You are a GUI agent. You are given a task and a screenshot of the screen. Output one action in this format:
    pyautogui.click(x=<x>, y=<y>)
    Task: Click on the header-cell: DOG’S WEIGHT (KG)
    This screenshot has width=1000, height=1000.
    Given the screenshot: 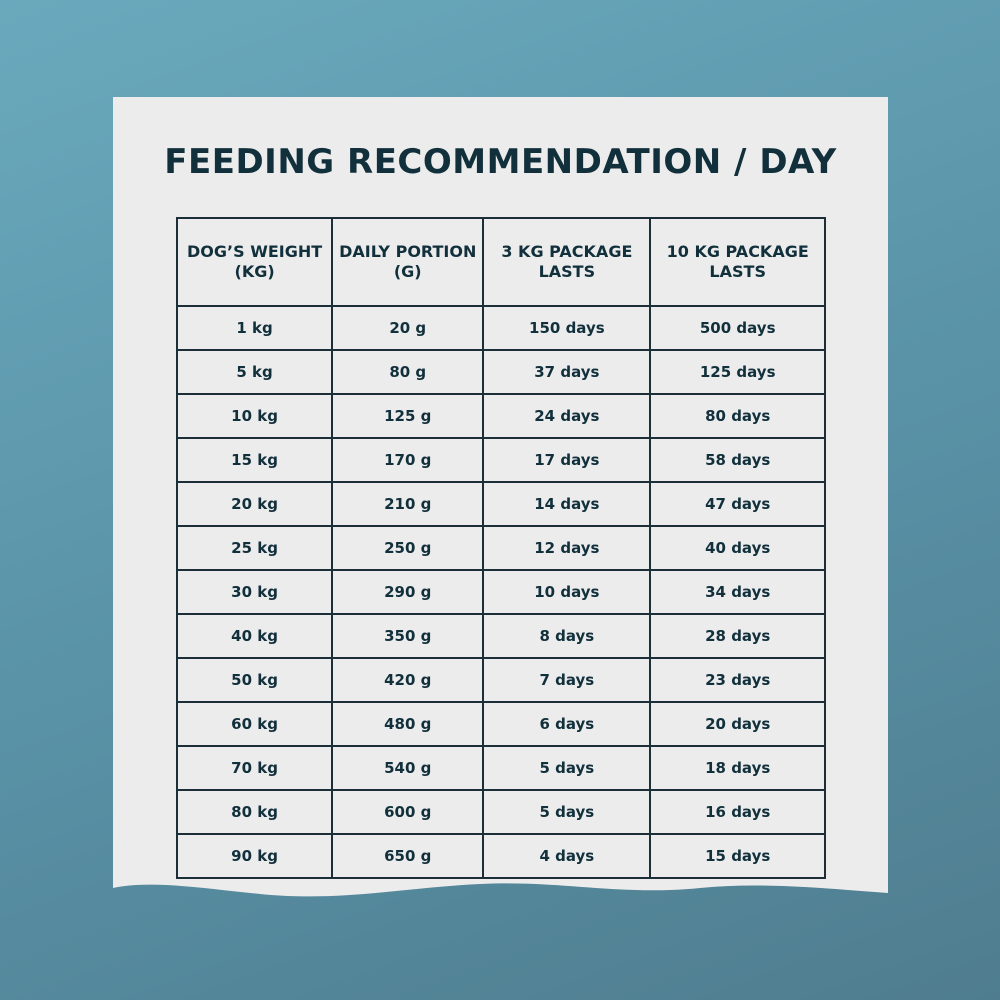 What is the action you would take?
    pyautogui.click(x=254, y=262)
    